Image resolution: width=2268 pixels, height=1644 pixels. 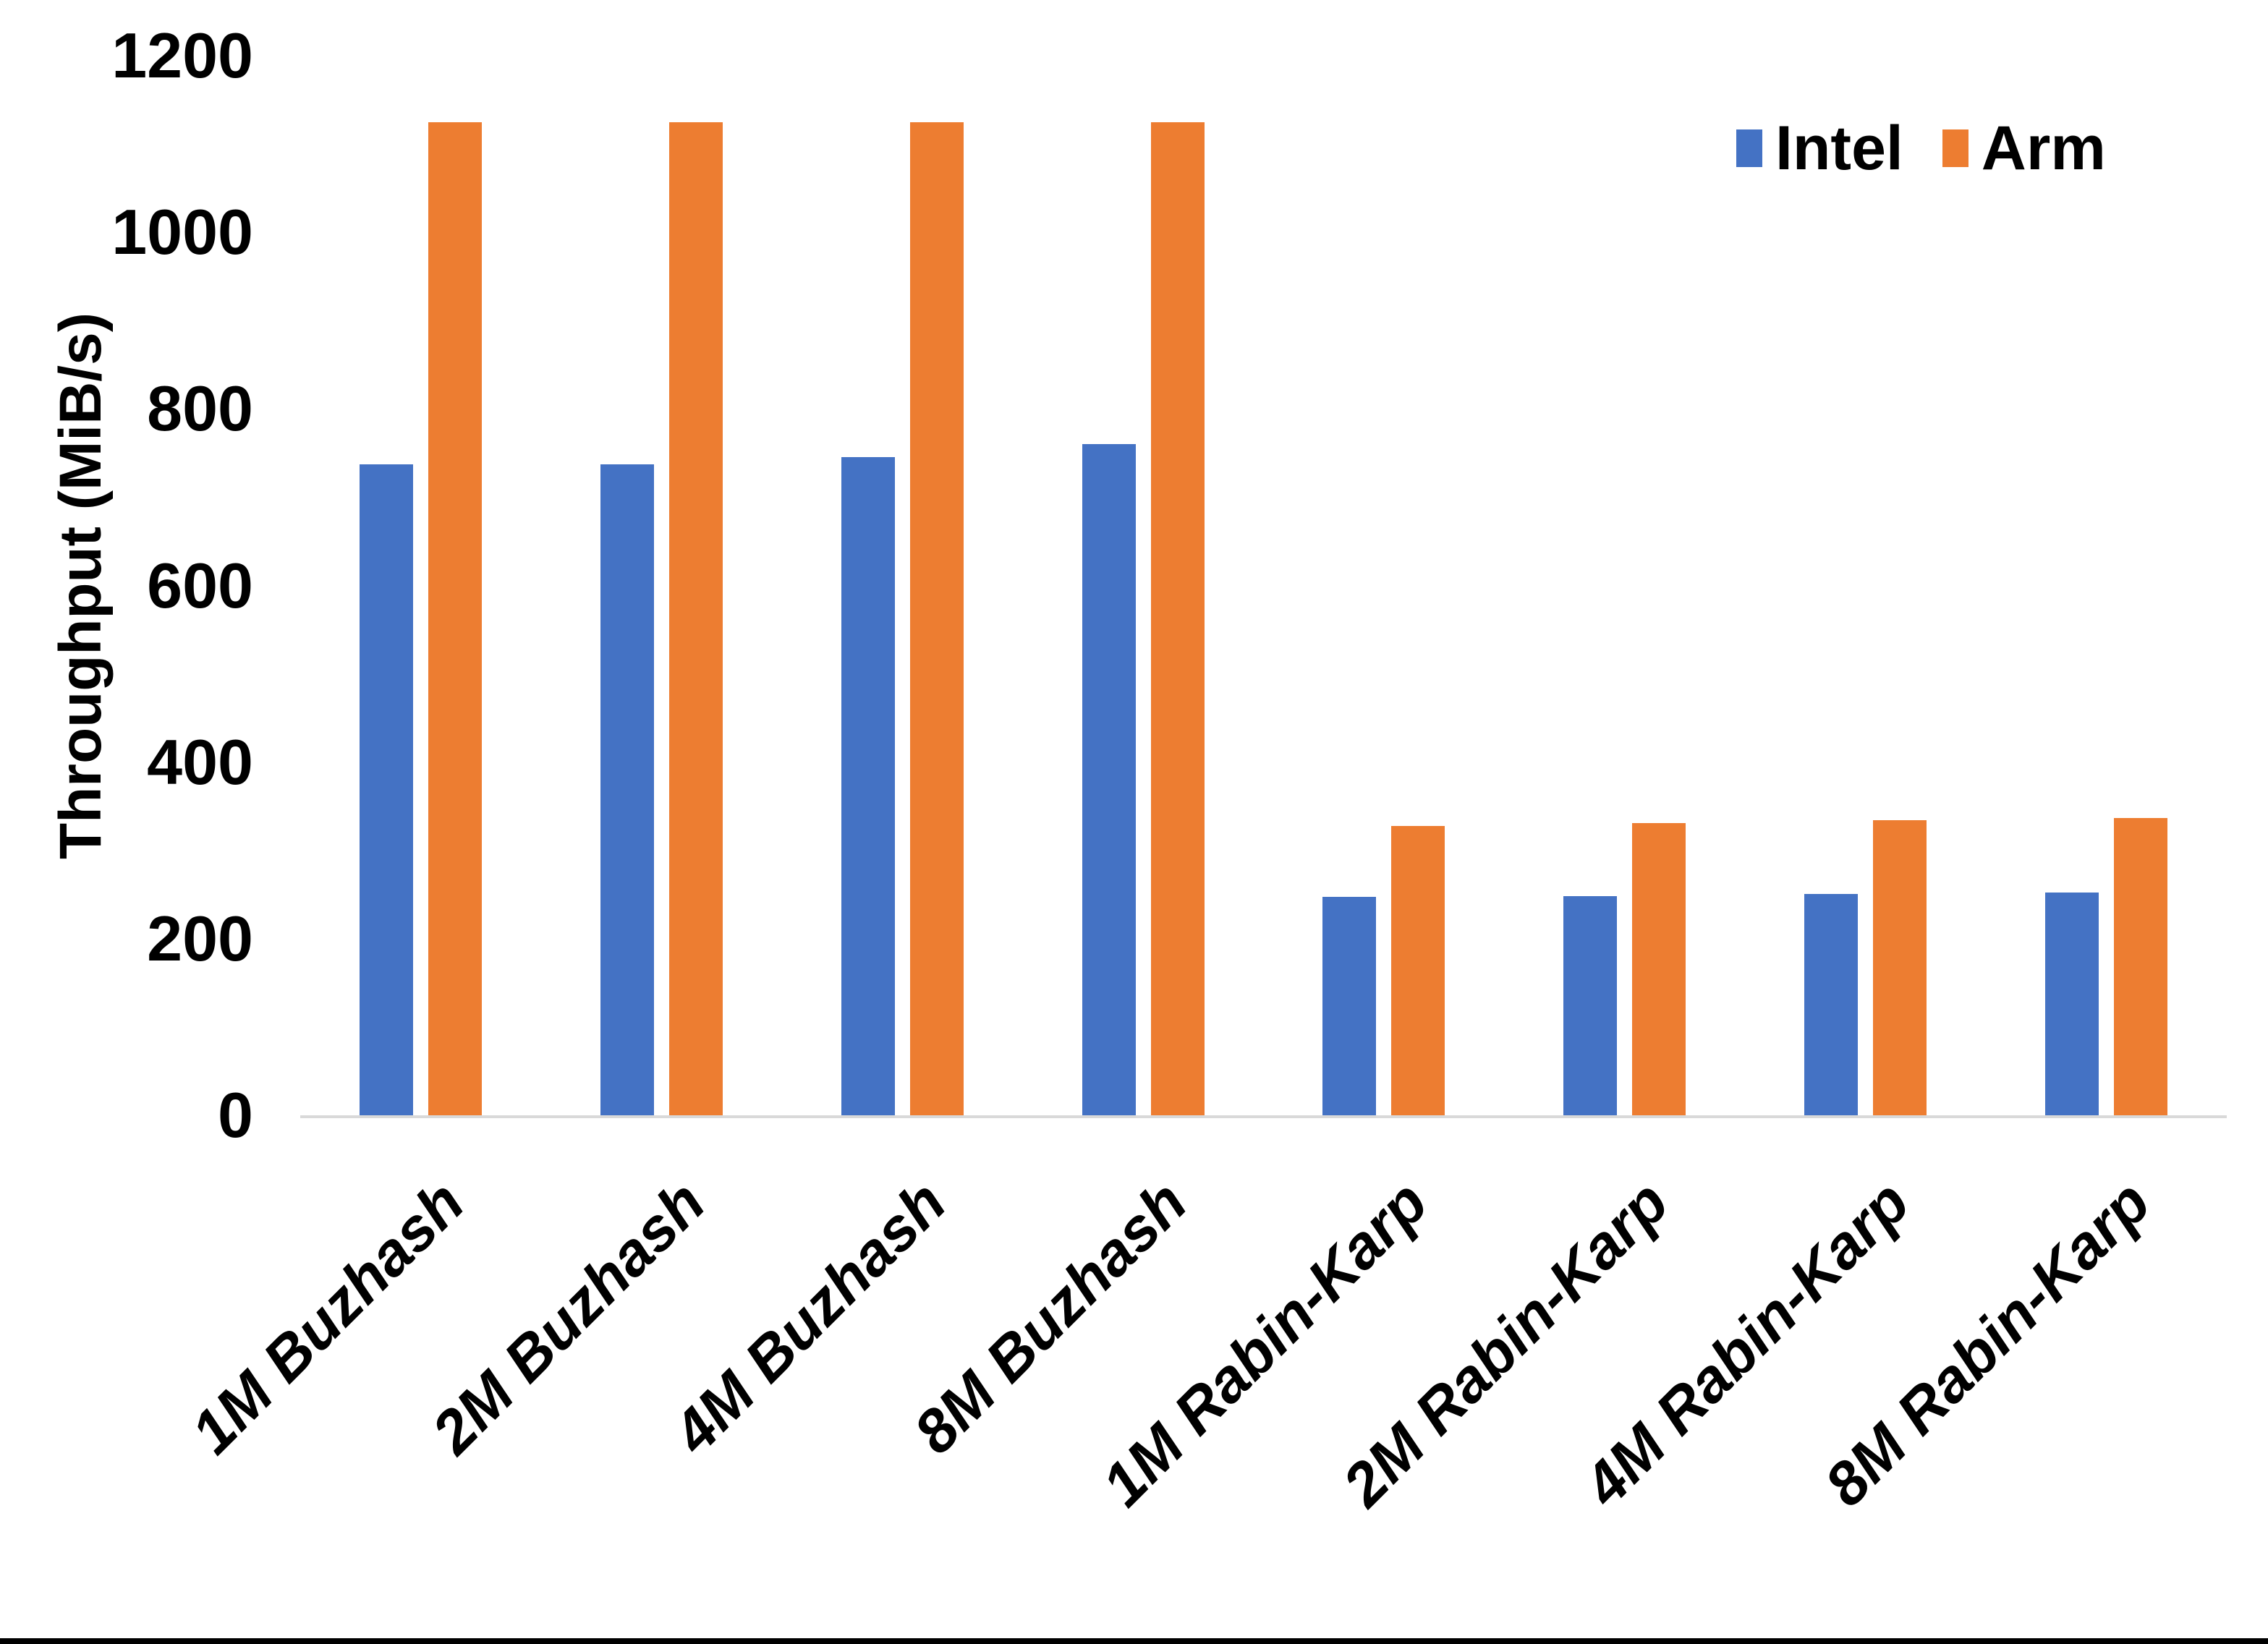 I want to click on bar-intel-2m-rabin-karp, so click(x=1590, y=1005).